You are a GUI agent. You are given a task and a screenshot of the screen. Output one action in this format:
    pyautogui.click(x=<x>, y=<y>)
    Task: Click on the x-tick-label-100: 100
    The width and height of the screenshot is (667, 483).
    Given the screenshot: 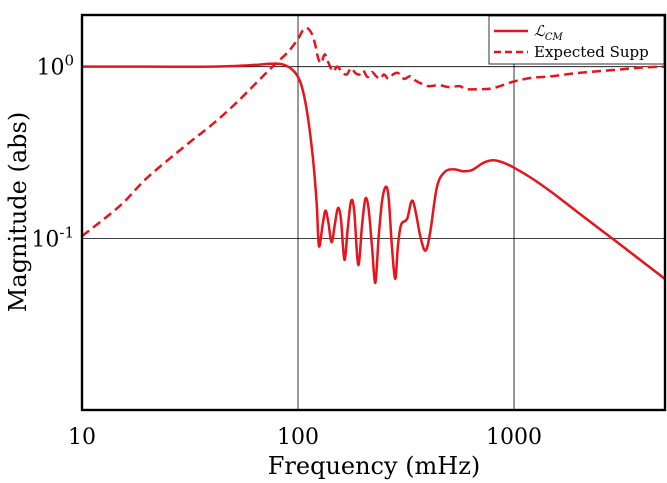 What is the action you would take?
    pyautogui.click(x=298, y=437)
    